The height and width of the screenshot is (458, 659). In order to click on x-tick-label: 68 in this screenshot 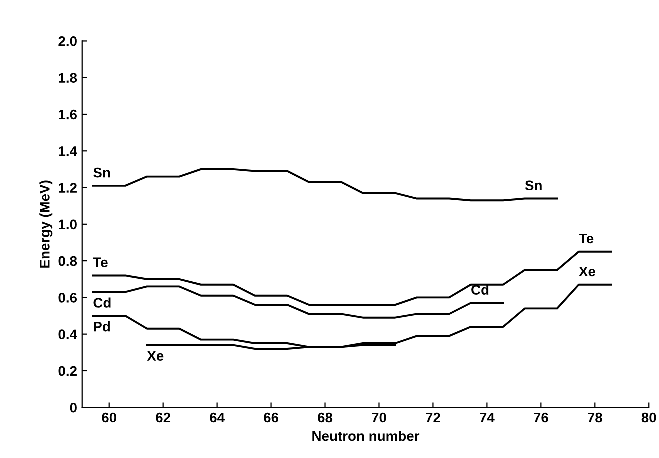, I will do `click(325, 417)`.